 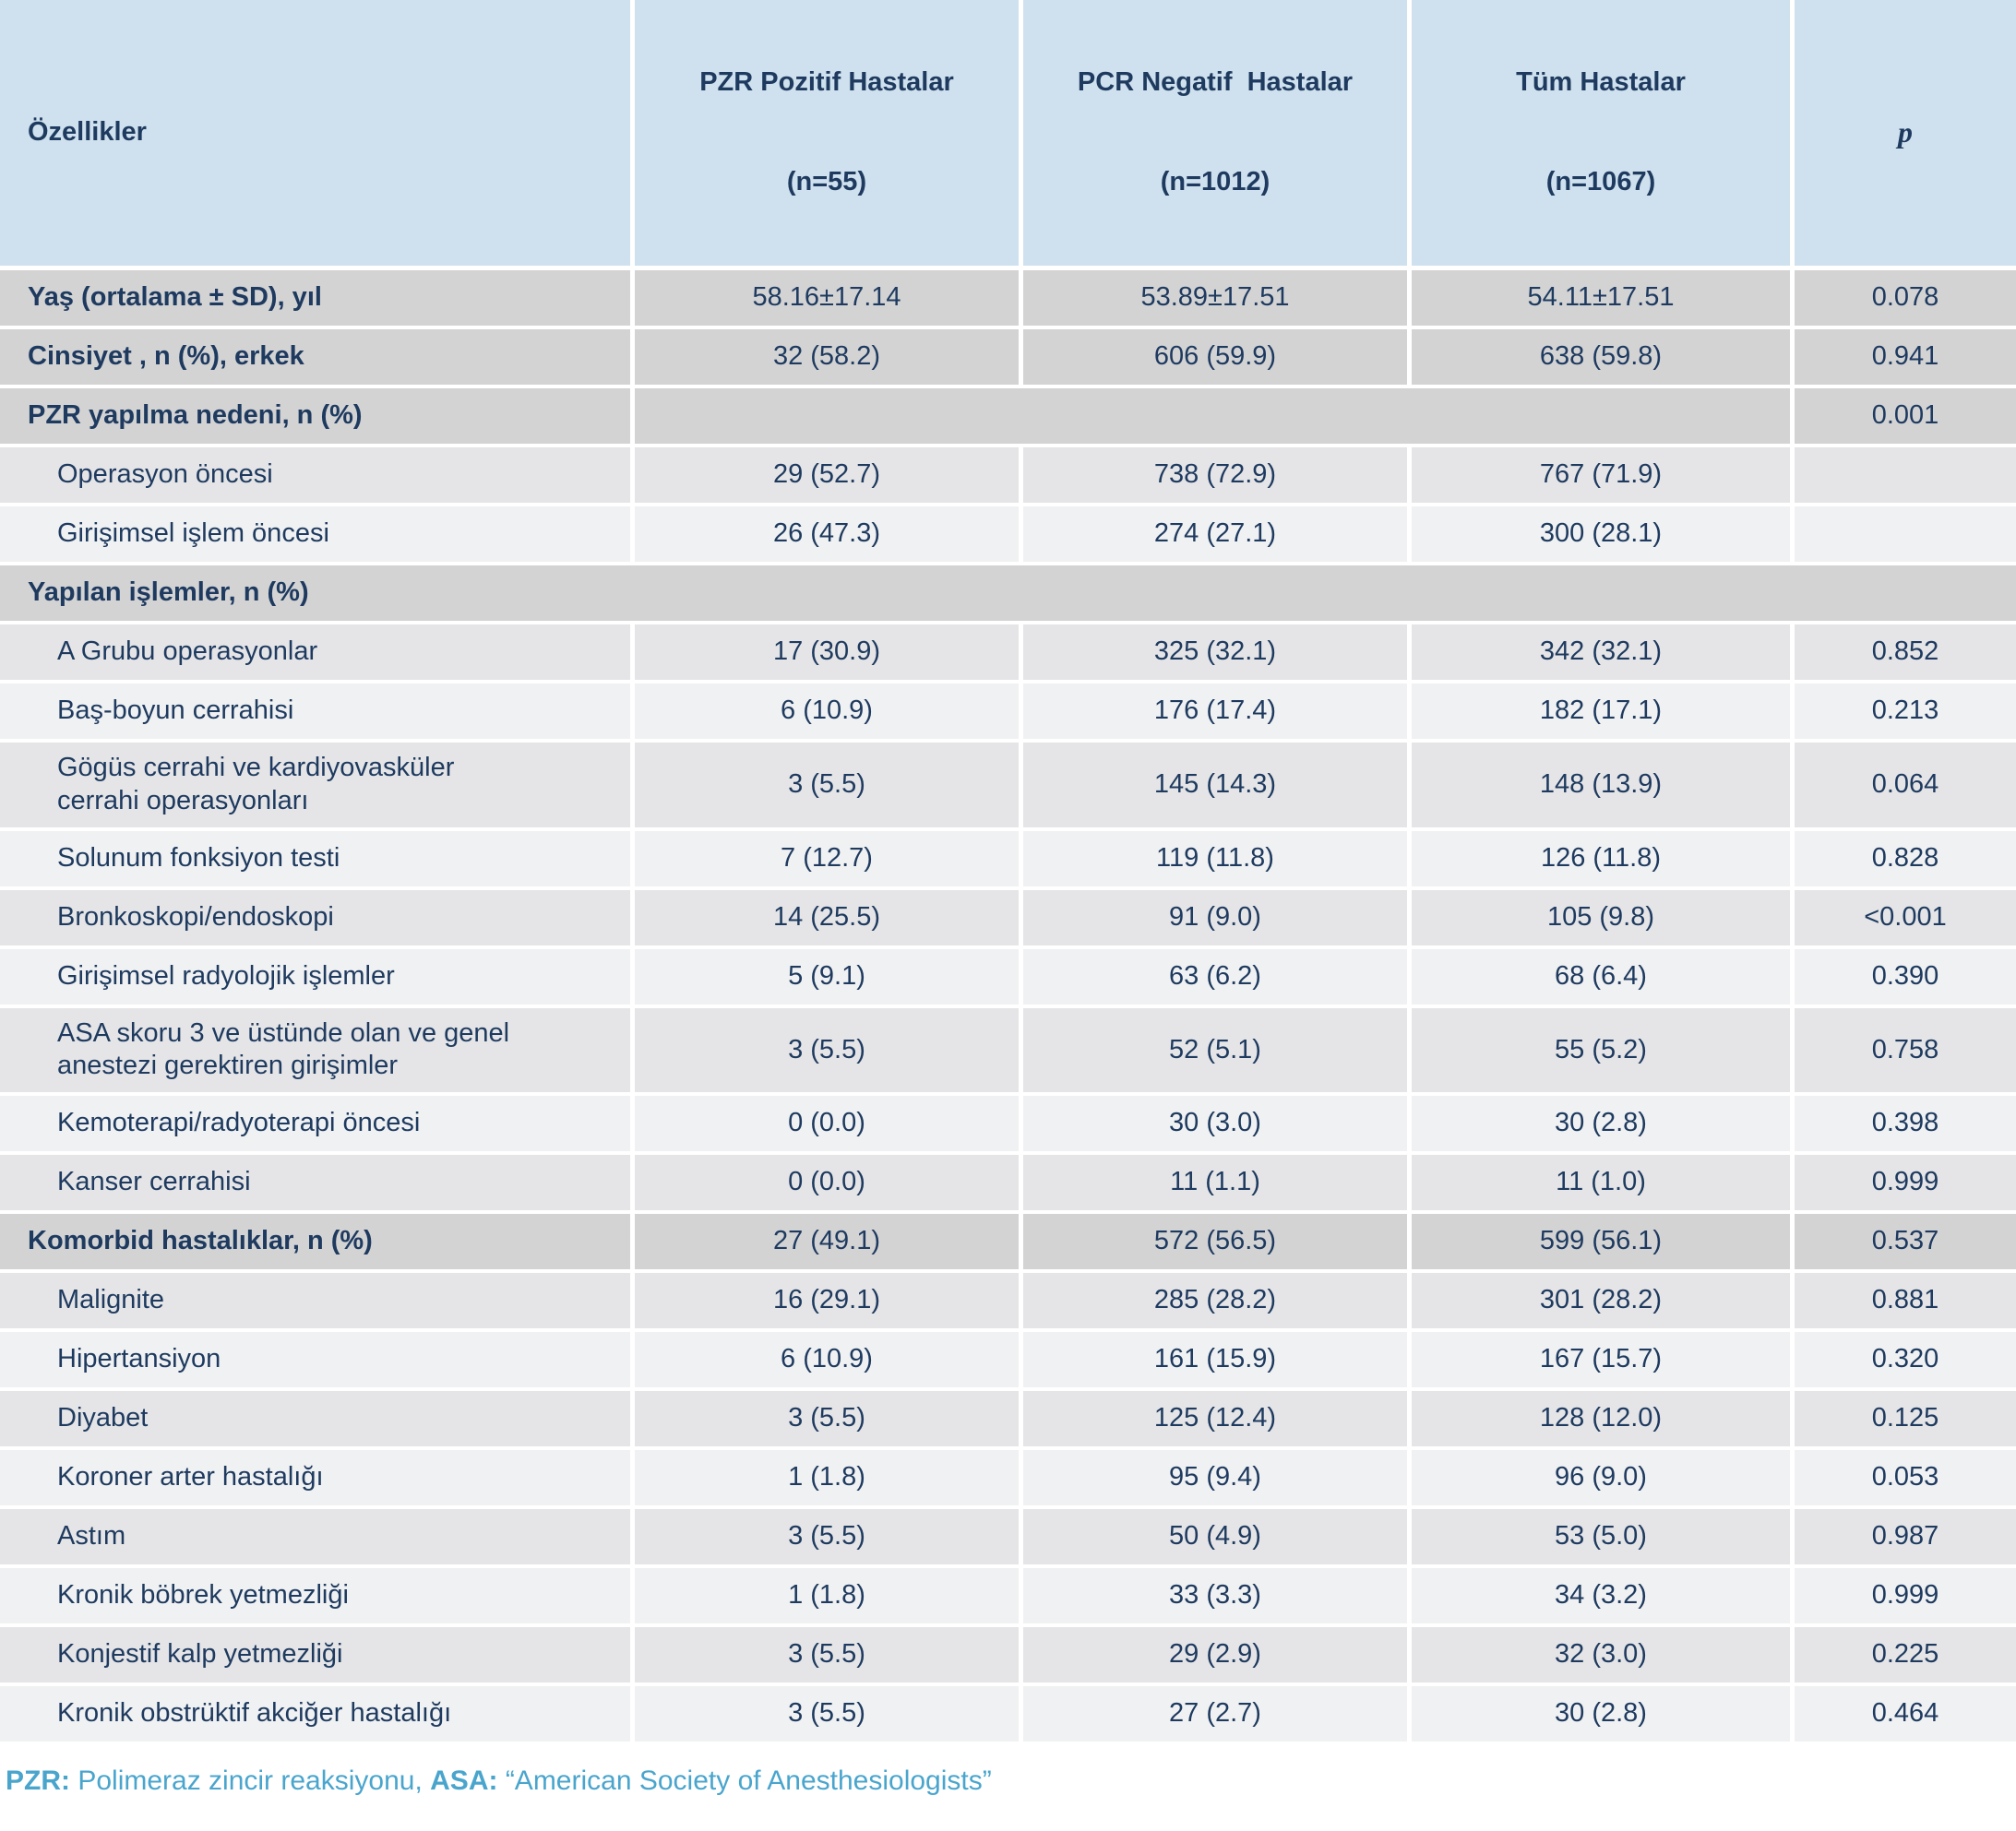 What do you see at coordinates (318, 299) in the screenshot?
I see `row-label-cell: Yaş (ortalama ± SD), yıl` at bounding box center [318, 299].